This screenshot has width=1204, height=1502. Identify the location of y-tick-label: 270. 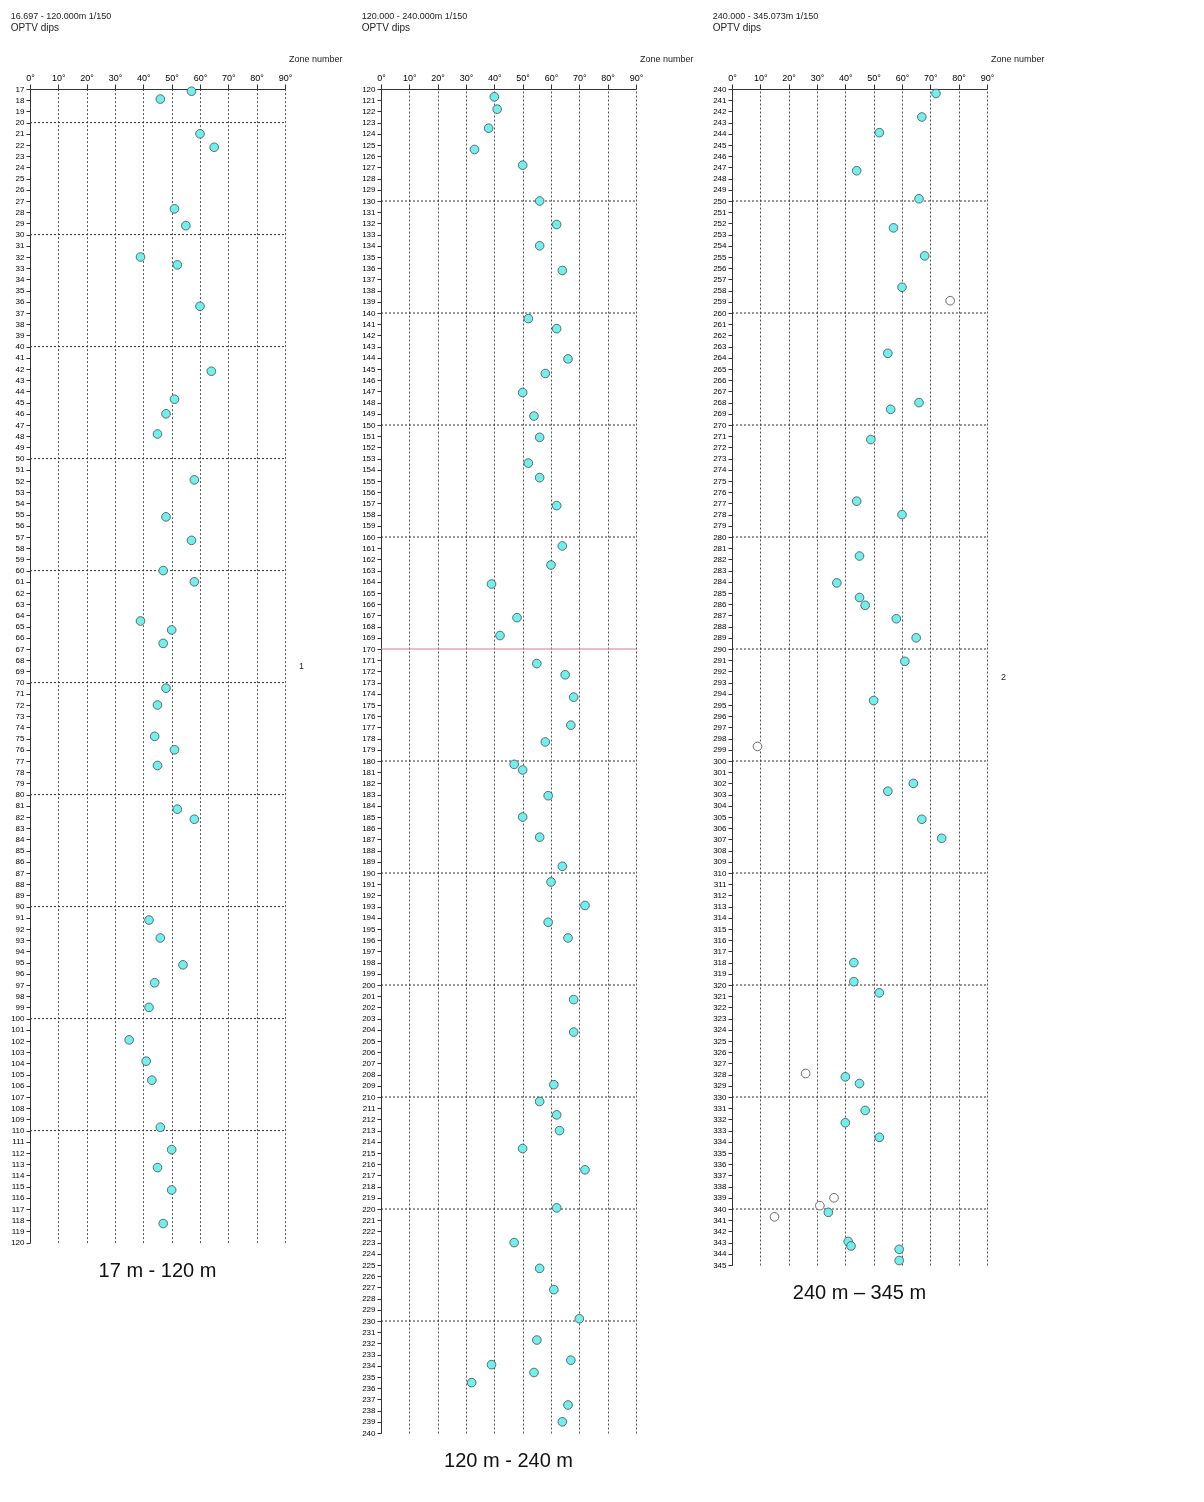
(720, 425).